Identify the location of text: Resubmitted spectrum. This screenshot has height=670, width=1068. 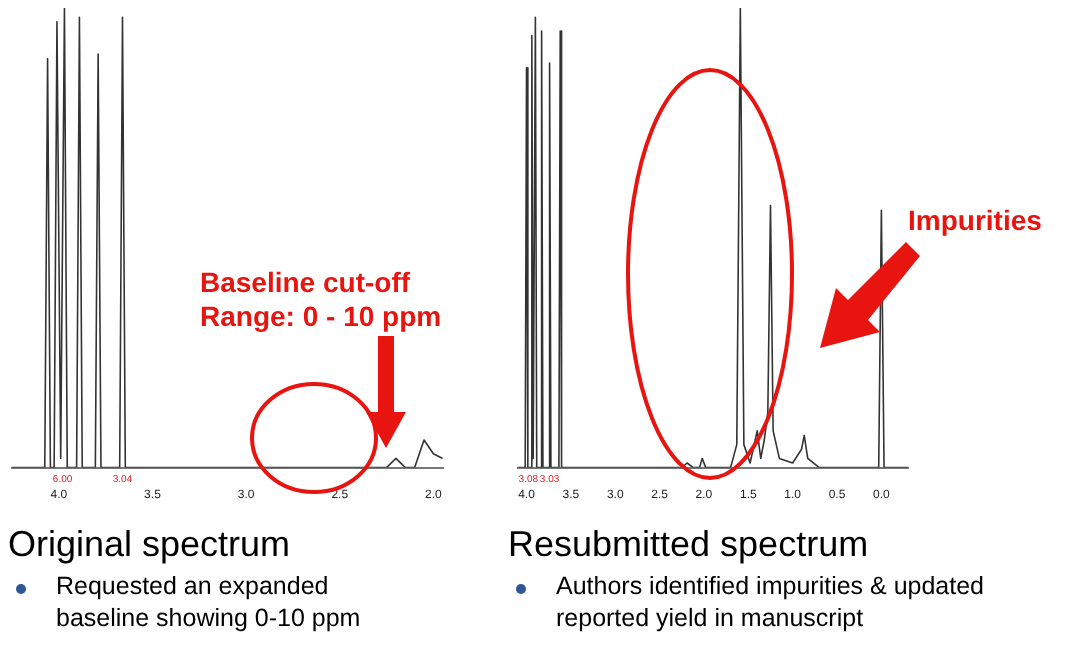
(688, 545).